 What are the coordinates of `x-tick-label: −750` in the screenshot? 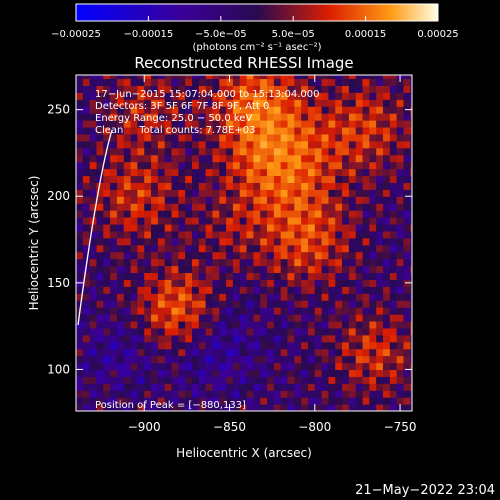 It's located at (400, 427).